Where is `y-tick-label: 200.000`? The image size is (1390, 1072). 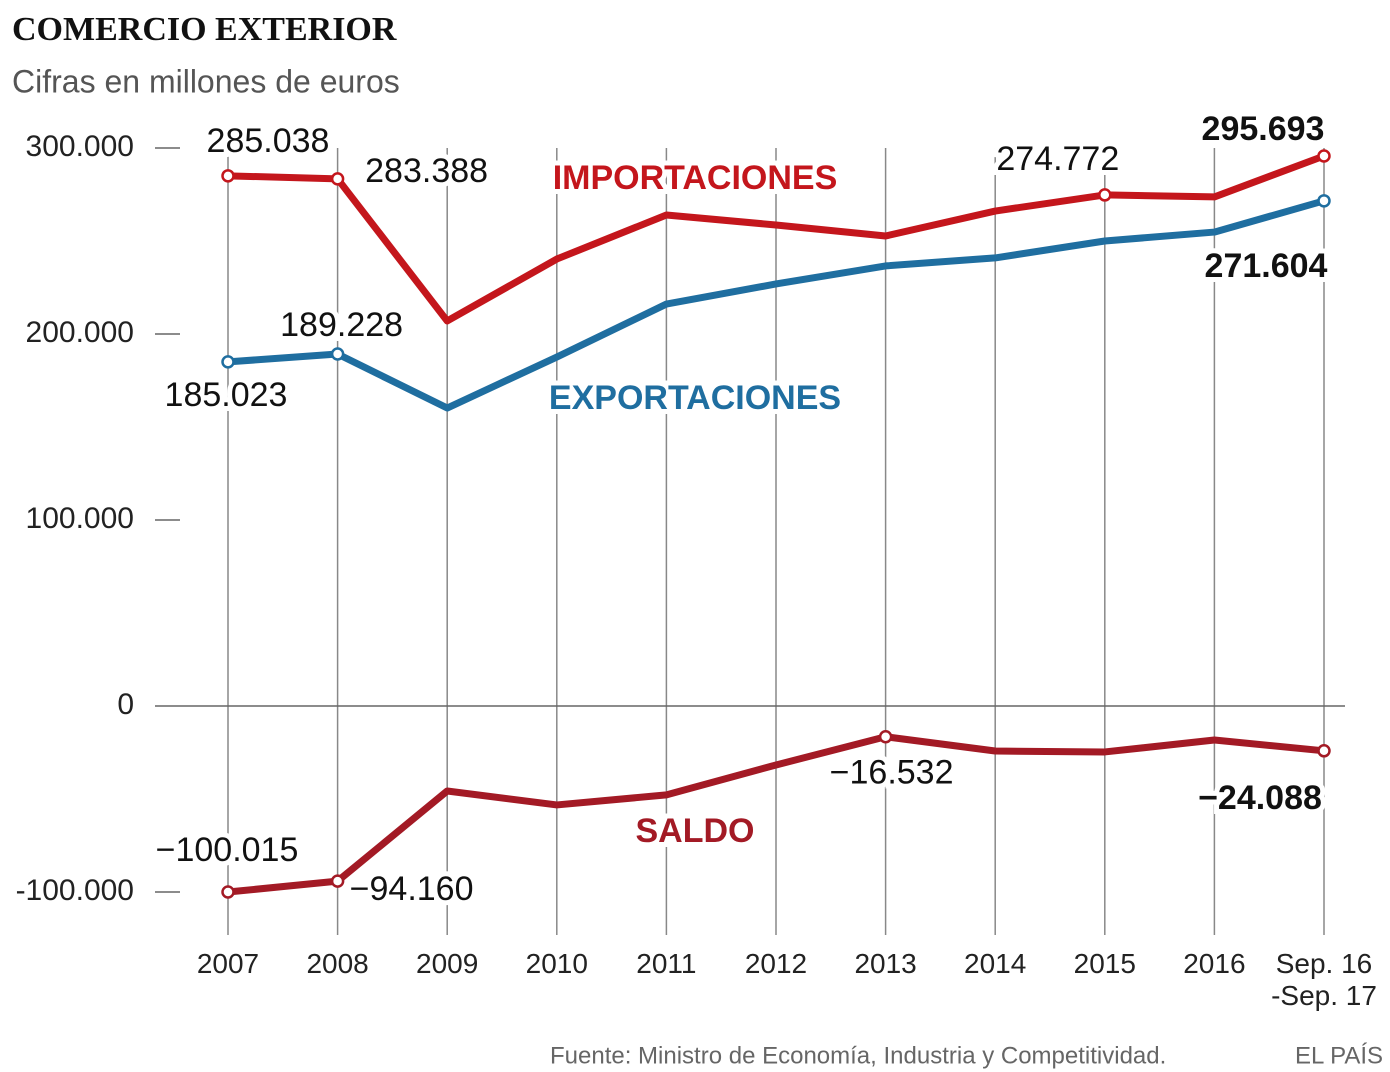 y-tick-label: 200.000 is located at coordinates (80, 332).